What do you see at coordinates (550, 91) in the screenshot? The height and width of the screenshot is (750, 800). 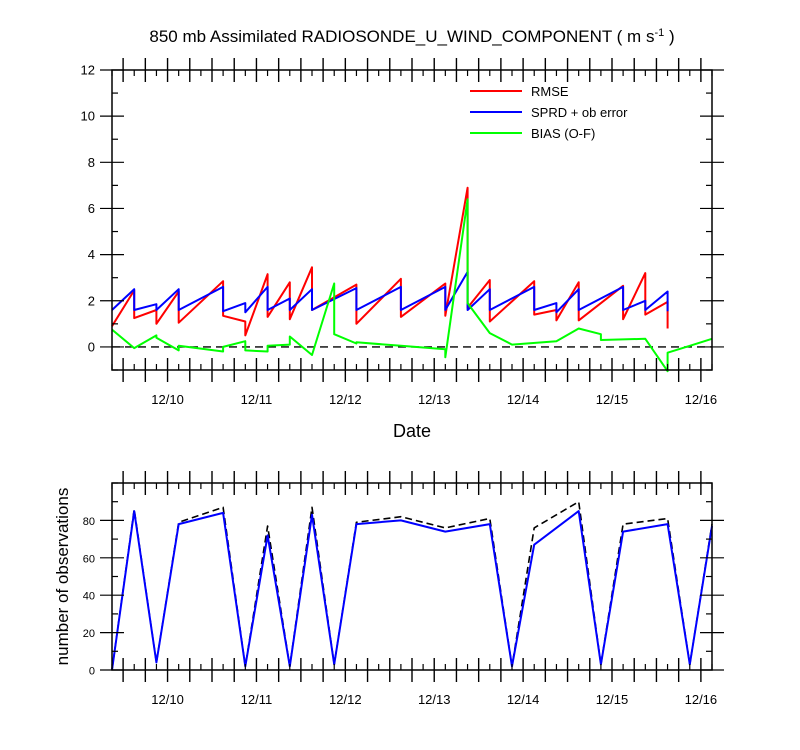 I see `legend-label: RMSE` at bounding box center [550, 91].